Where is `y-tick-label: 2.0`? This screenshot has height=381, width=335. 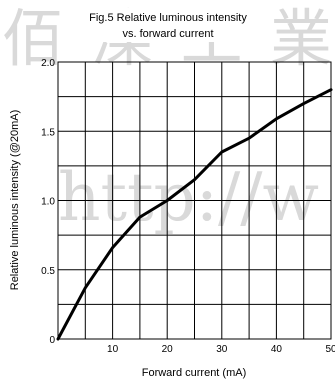 y-tick-label: 2.0 is located at coordinates (48, 63).